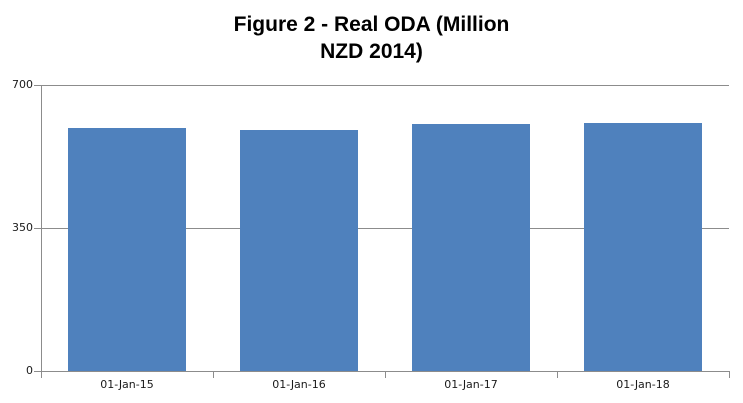 This screenshot has width=743, height=403. Describe the element at coordinates (299, 384) in the screenshot. I see `x-tick-label-01-Jan-16: 01-Jan-16` at that location.